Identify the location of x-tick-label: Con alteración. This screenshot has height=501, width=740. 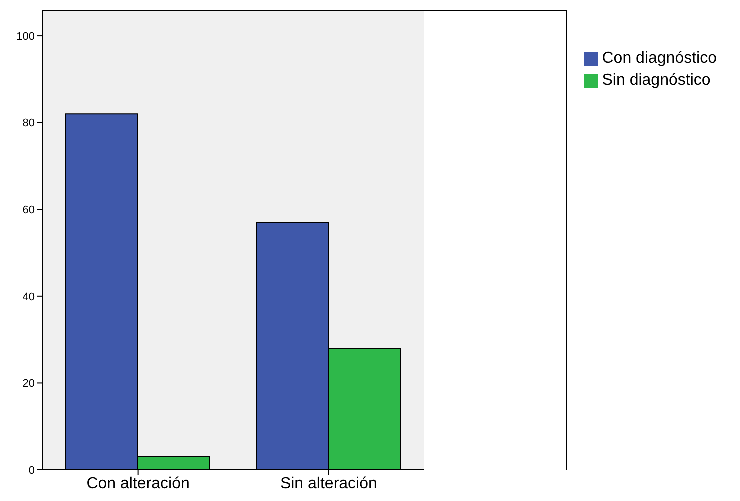
(138, 483).